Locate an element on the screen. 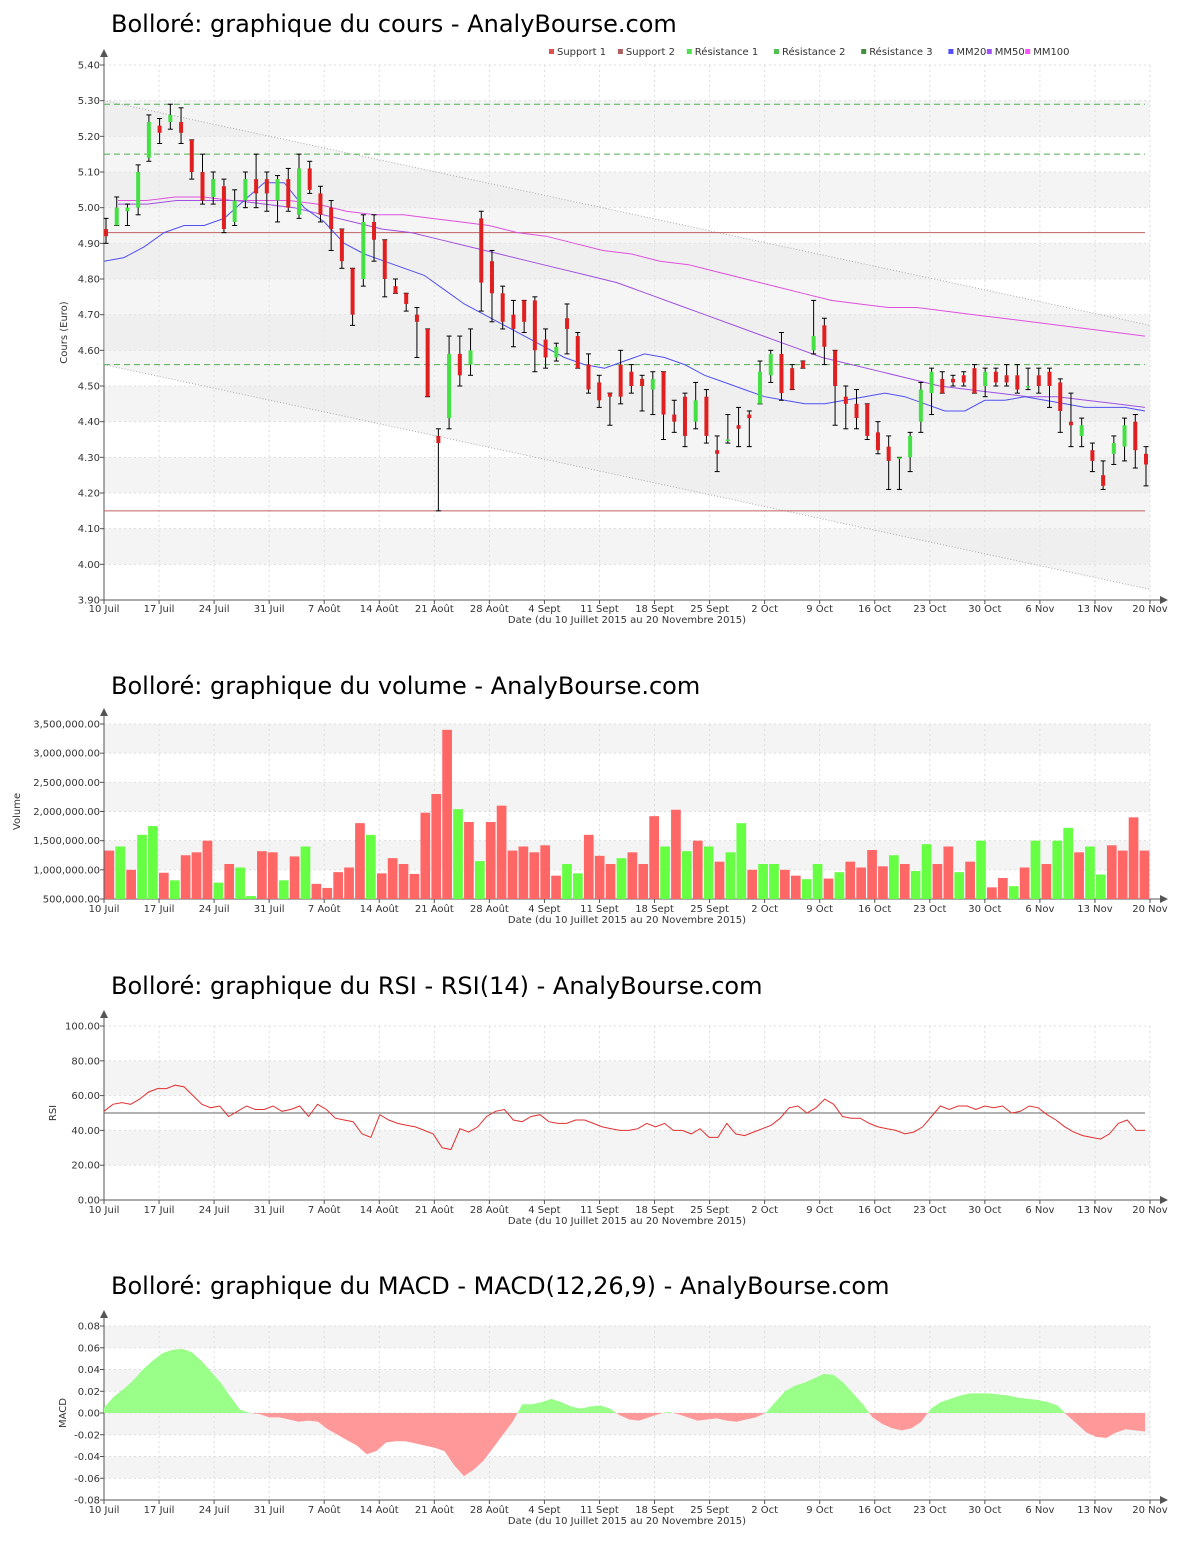 This screenshot has width=1200, height=1550. y-tick-label: 5.30 is located at coordinates (89, 101).